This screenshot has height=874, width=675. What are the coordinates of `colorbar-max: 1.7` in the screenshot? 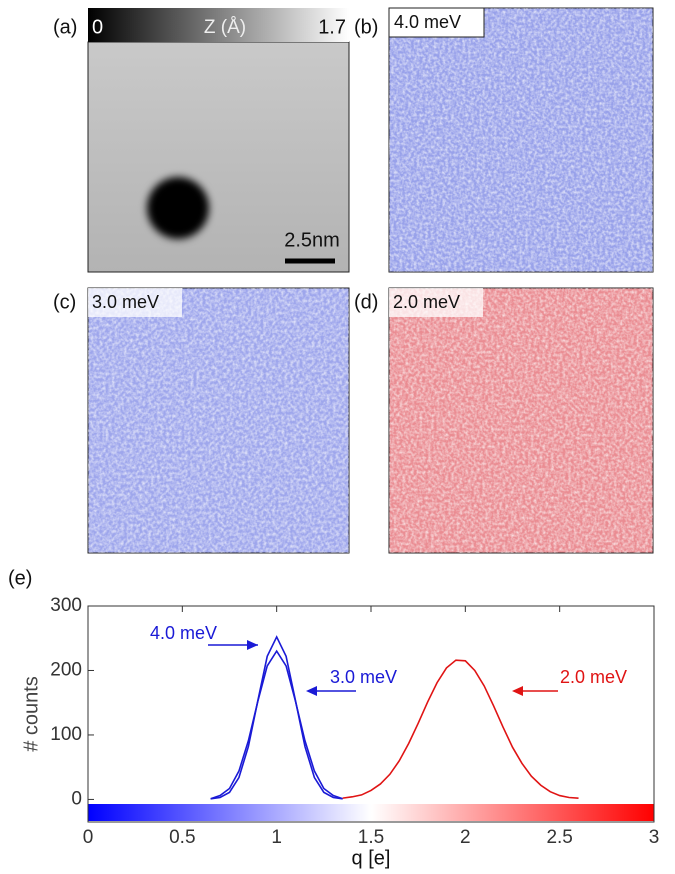 It's located at (332, 27).